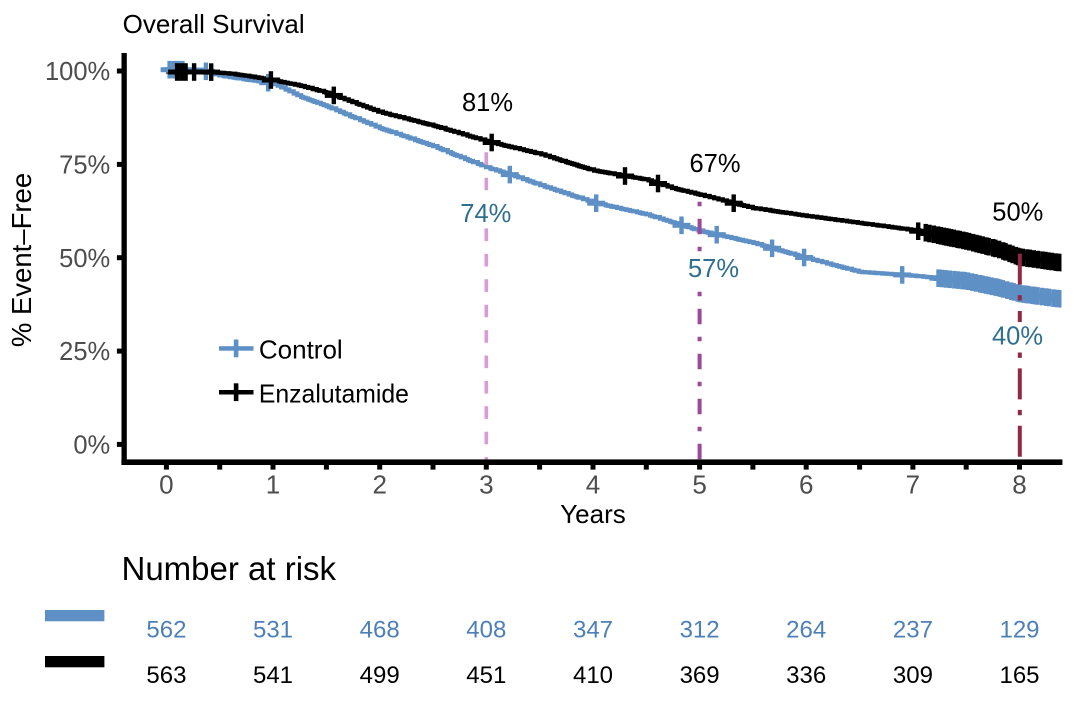  I want to click on svg-text: 4, so click(593, 485).